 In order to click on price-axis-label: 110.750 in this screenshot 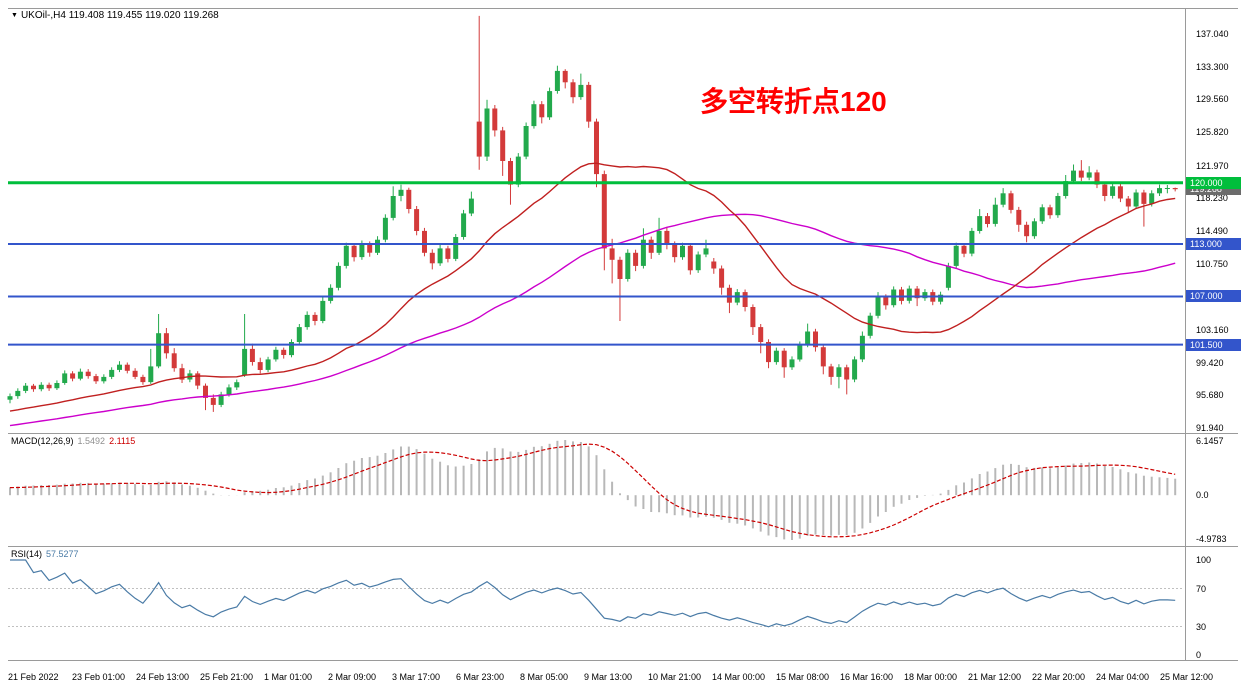, I will do `click(1212, 263)`.